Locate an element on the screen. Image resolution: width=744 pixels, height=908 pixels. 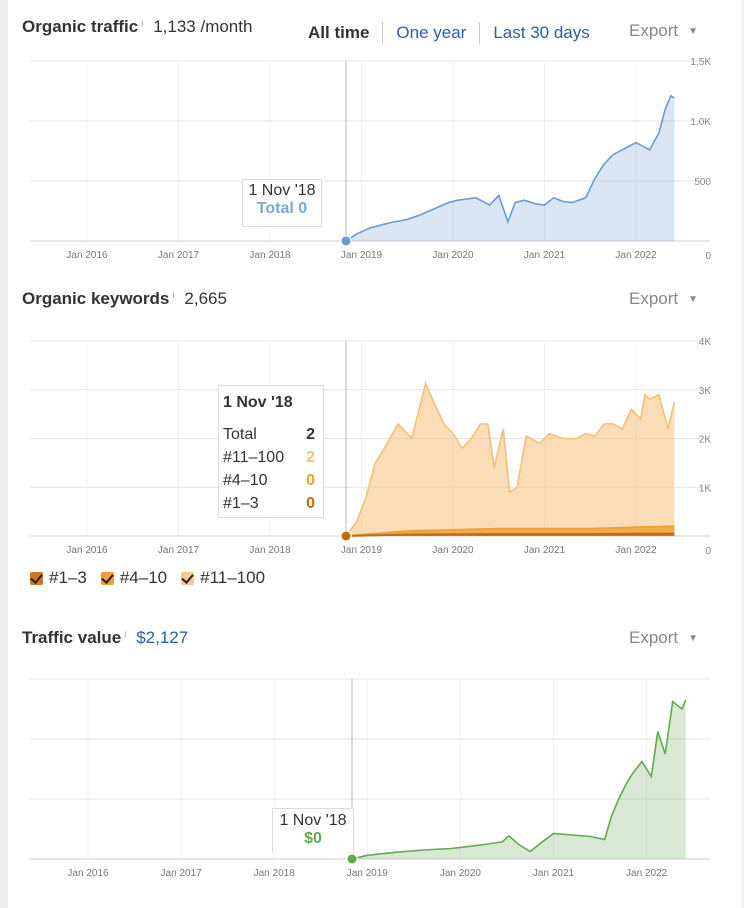
traffic-tooltip-date: 1 Nov '18 is located at coordinates (282, 190).